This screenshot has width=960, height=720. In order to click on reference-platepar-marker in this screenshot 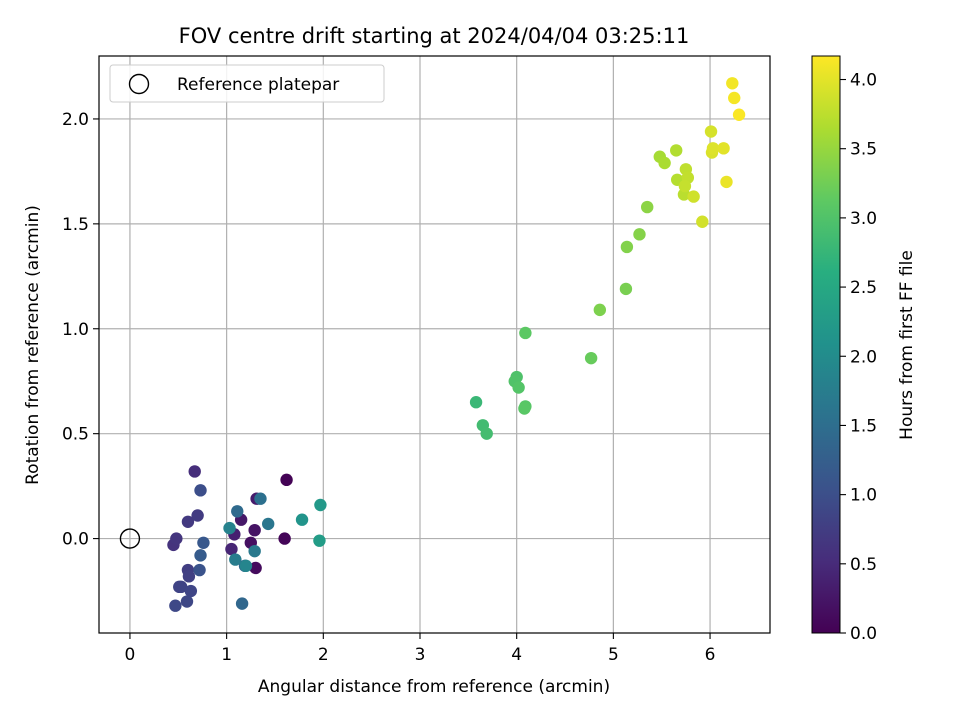, I will do `click(130, 538)`.